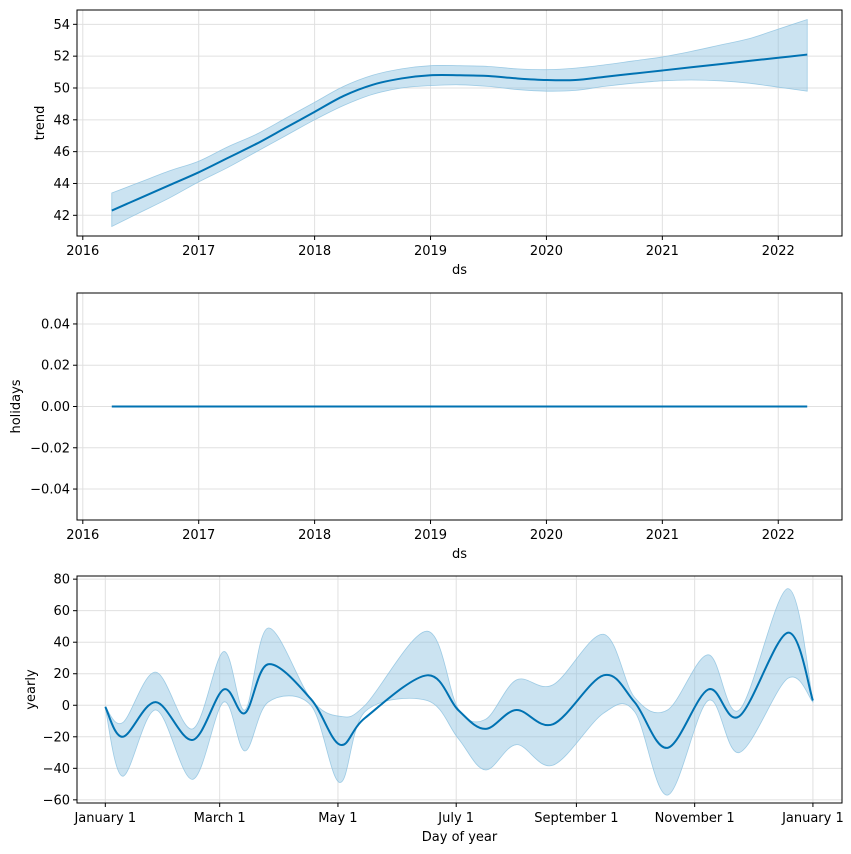 The height and width of the screenshot is (854, 851). I want to click on y-tick-label: 44, so click(61, 184).